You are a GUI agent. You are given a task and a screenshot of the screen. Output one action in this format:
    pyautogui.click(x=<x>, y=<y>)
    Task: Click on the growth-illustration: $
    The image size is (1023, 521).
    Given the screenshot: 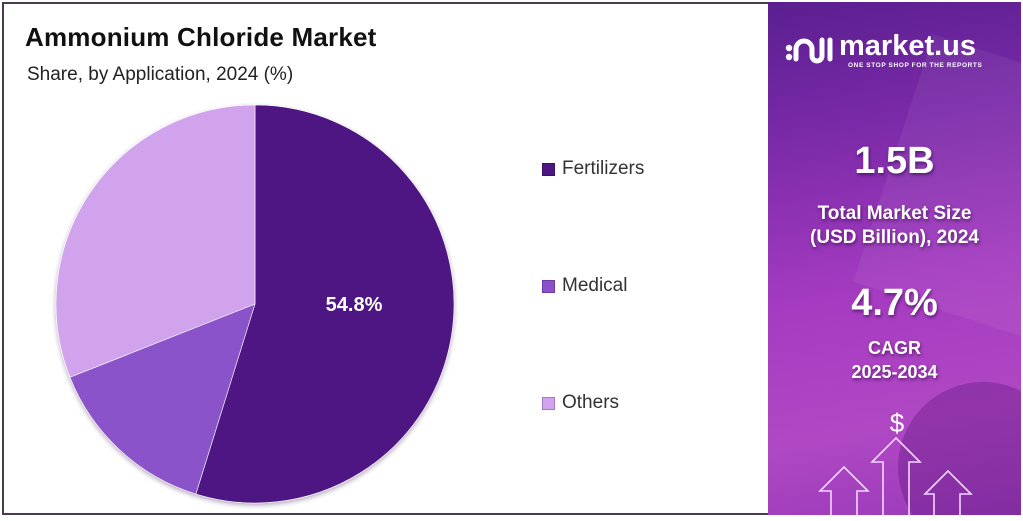 What is the action you would take?
    pyautogui.click(x=895, y=461)
    